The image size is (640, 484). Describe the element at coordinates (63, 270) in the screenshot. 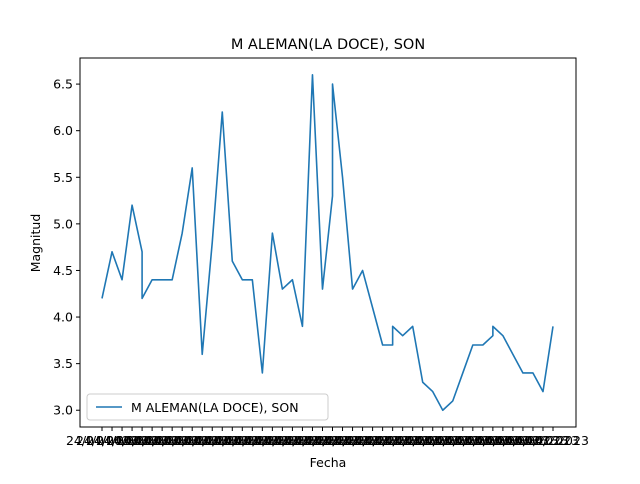

I see `y-tick-label: 4.5` at that location.